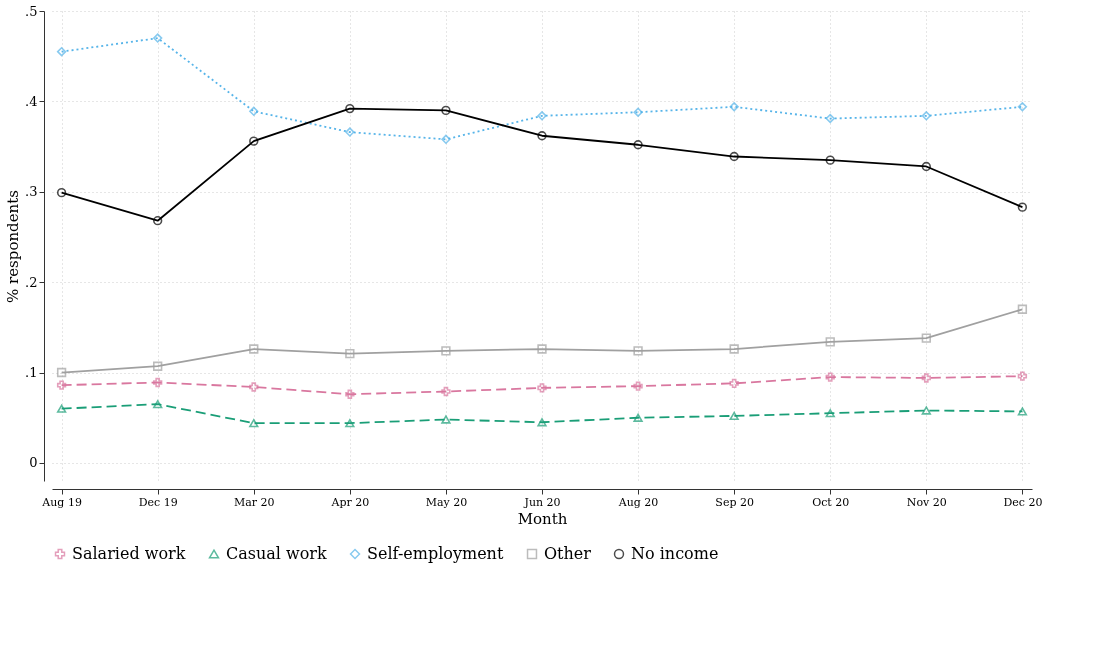  Describe the element at coordinates (33, 463) in the screenshot. I see `y-tick-label: 0` at that location.